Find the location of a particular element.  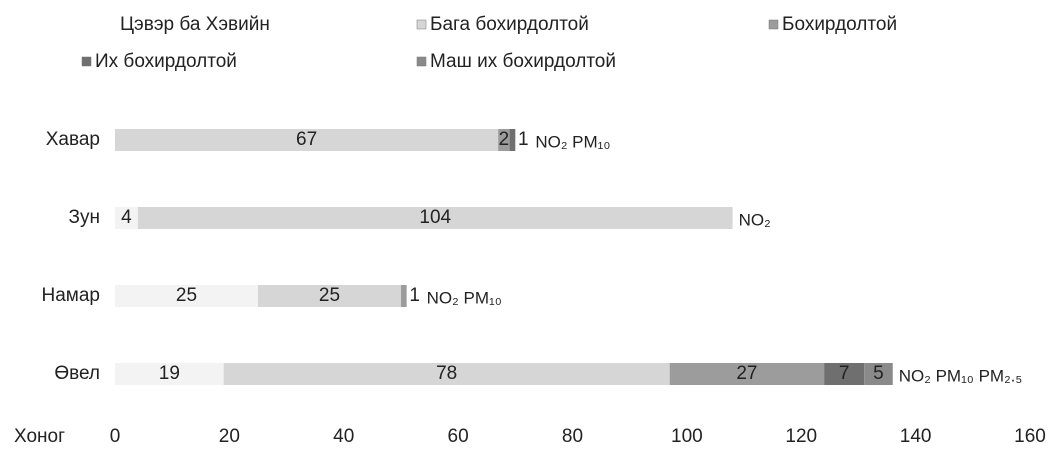

legend-label: Бага бохирдолтой is located at coordinates (509, 24).